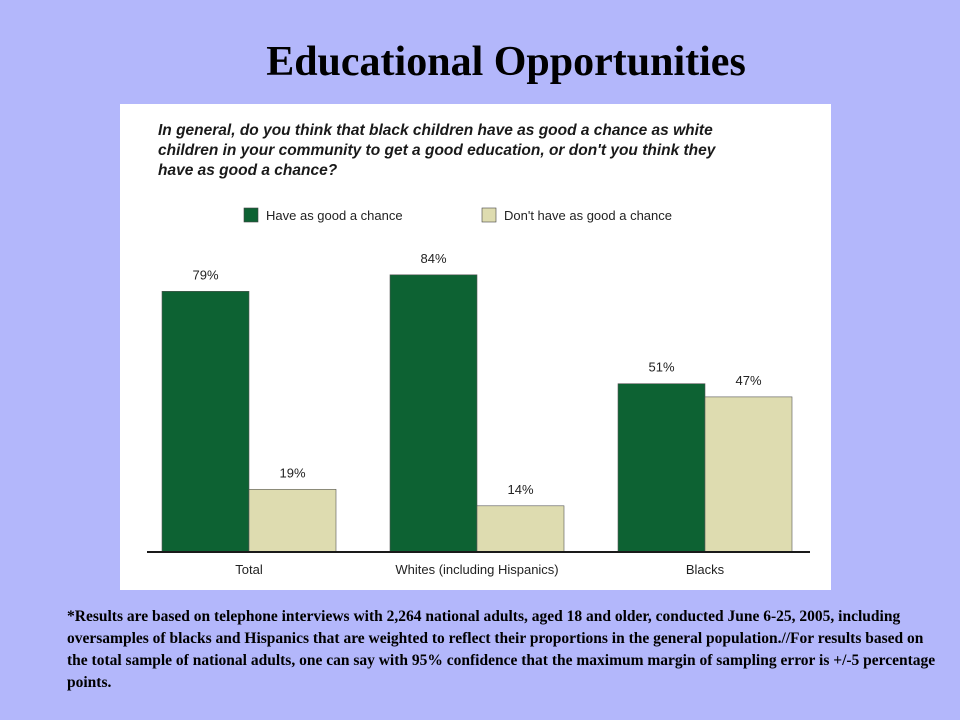 The image size is (960, 720). I want to click on legend-label: Have as good a chance, so click(334, 215).